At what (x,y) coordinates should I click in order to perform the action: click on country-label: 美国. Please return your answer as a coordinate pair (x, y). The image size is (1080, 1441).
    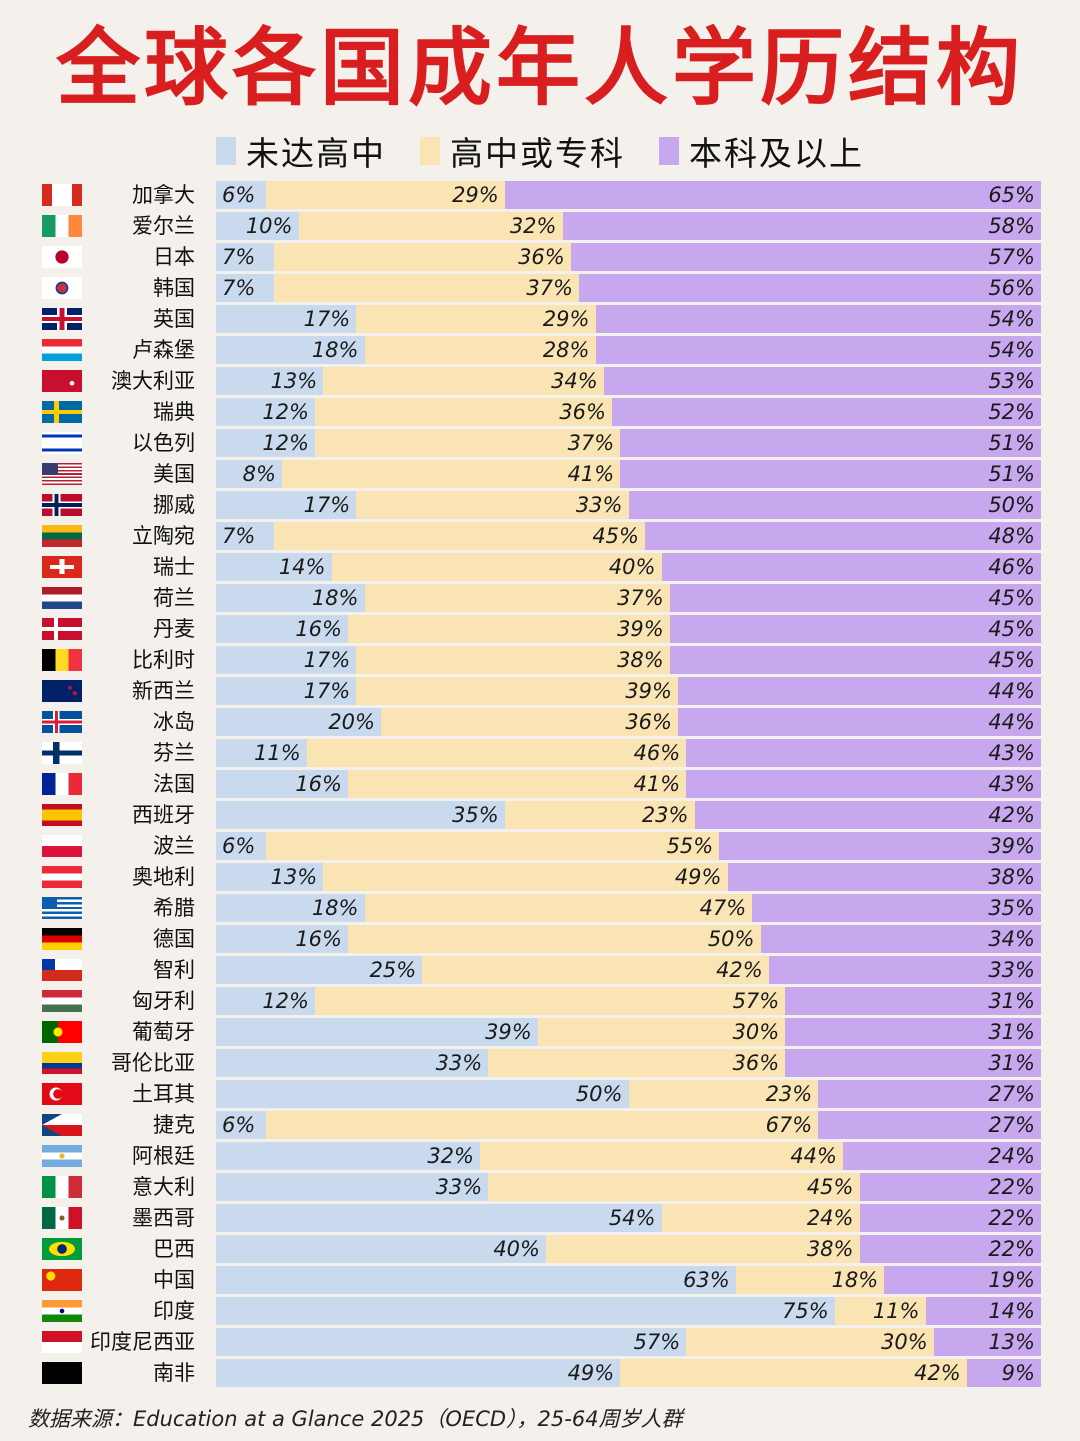
    Looking at the image, I should click on (174, 474).